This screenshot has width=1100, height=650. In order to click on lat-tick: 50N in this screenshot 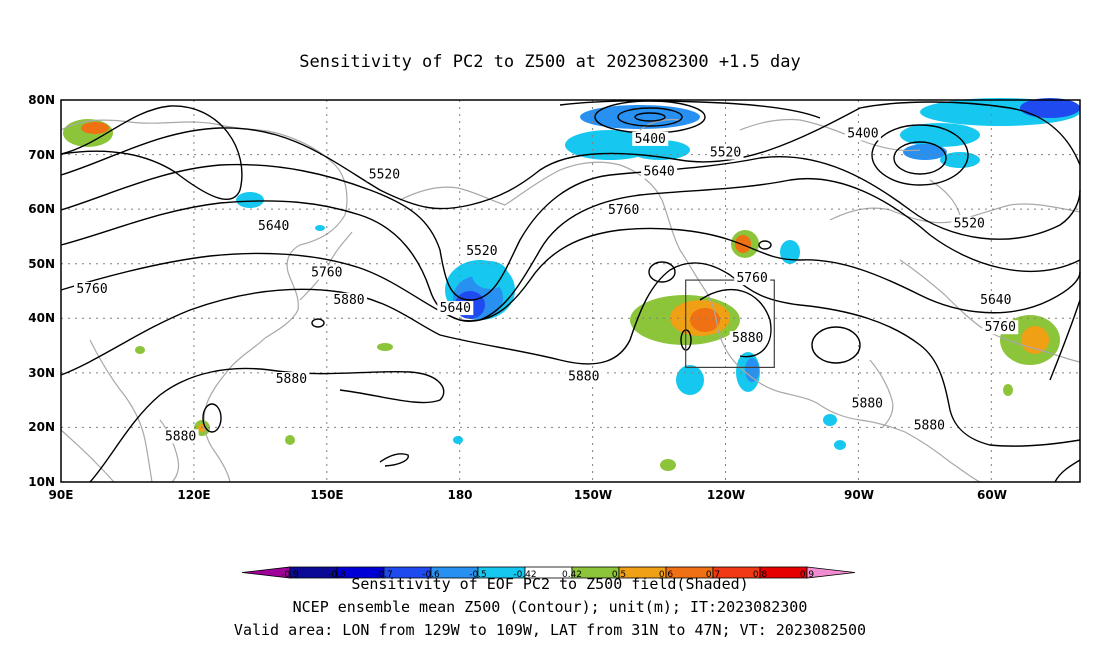, I will do `click(41, 264)`.